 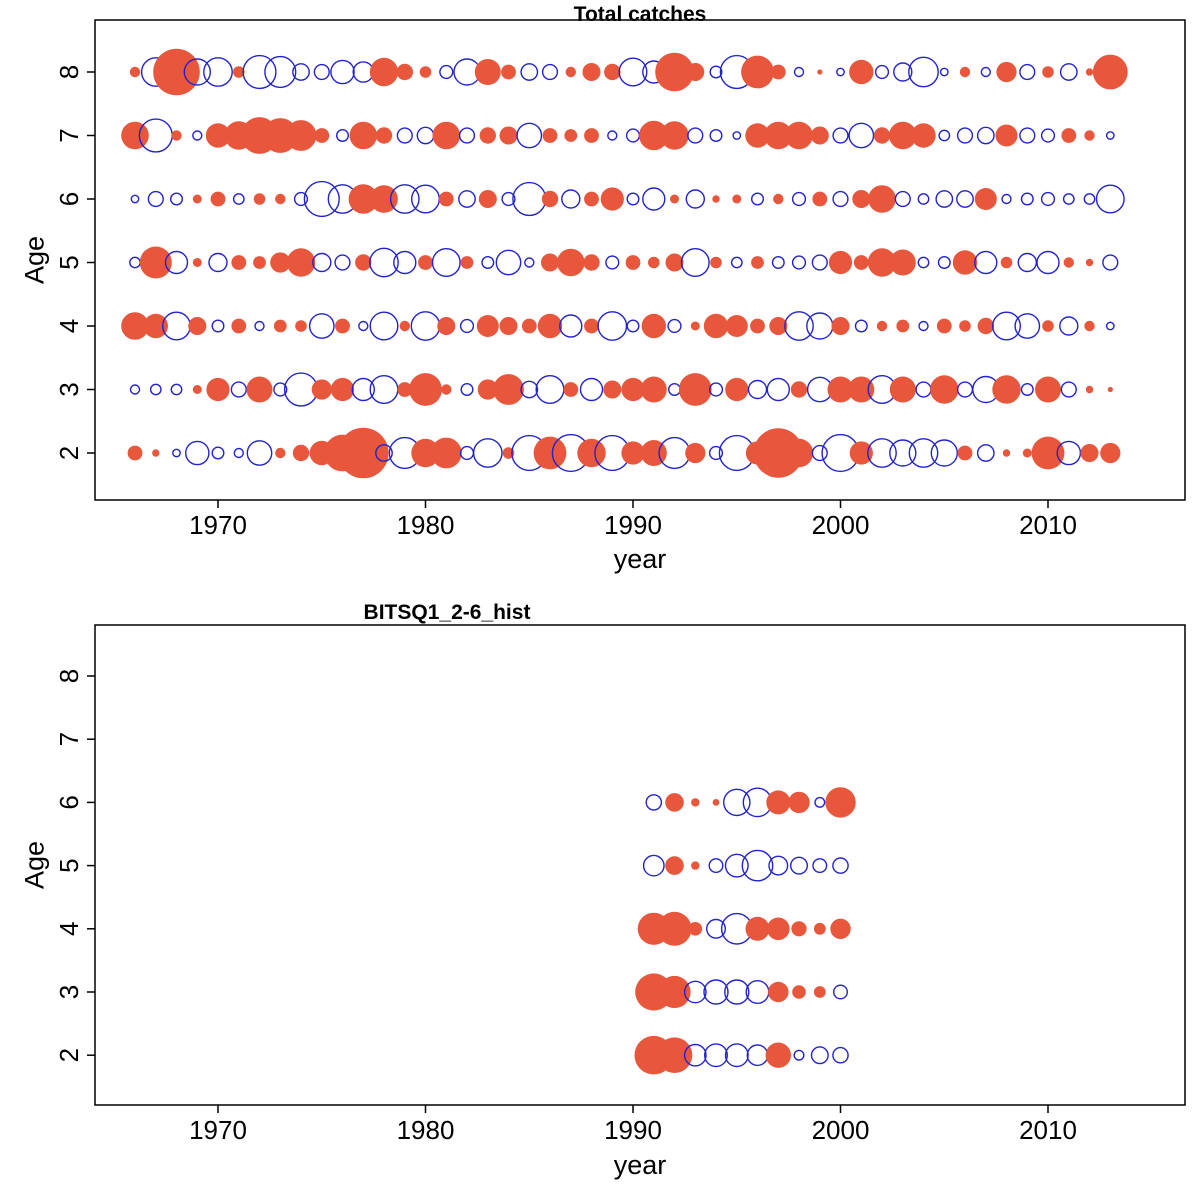 What do you see at coordinates (69, 389) in the screenshot?
I see `y-tick-label: 3` at bounding box center [69, 389].